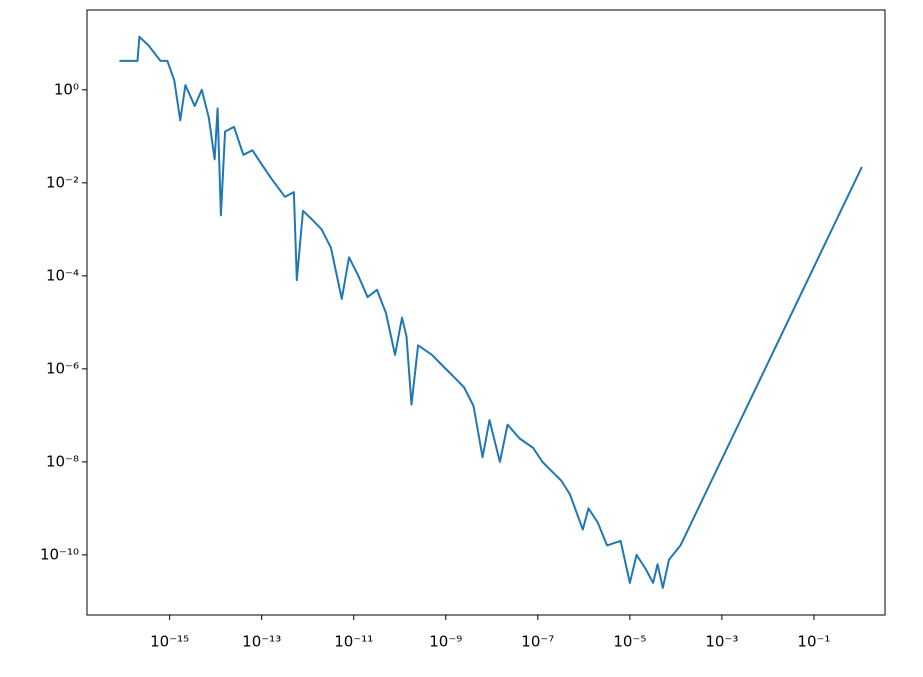 This screenshot has width=923, height=677. What do you see at coordinates (62, 368) in the screenshot?
I see `y-tick-label: 10⁻⁶` at bounding box center [62, 368].